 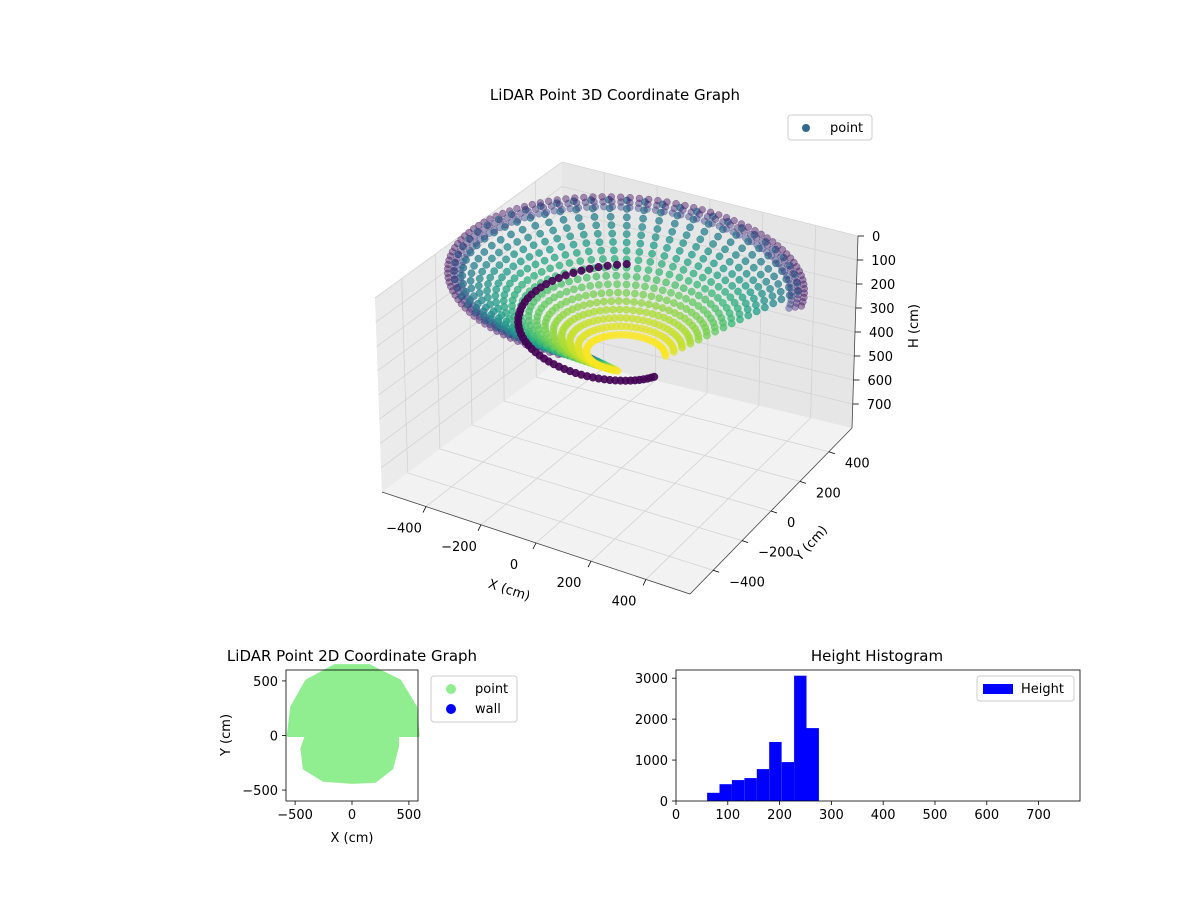 What do you see at coordinates (878, 735) in the screenshot?
I see `histogram-frame` at bounding box center [878, 735].